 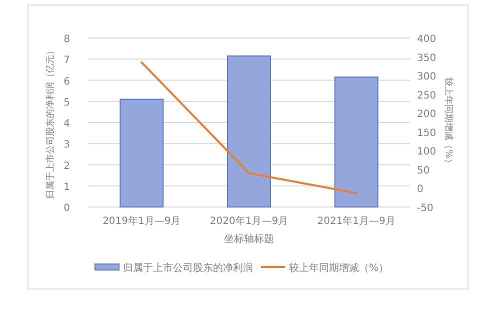 What do you see at coordinates (426, 96) in the screenshot?
I see `y2-tick-label: 250` at bounding box center [426, 96].